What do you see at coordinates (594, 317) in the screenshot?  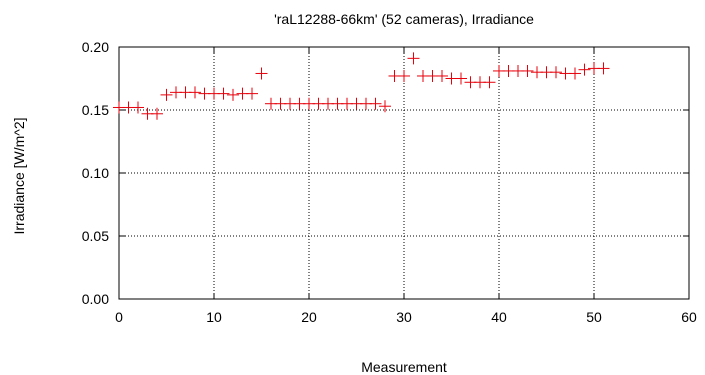 I see `x-tick-label: 50` at bounding box center [594, 317].